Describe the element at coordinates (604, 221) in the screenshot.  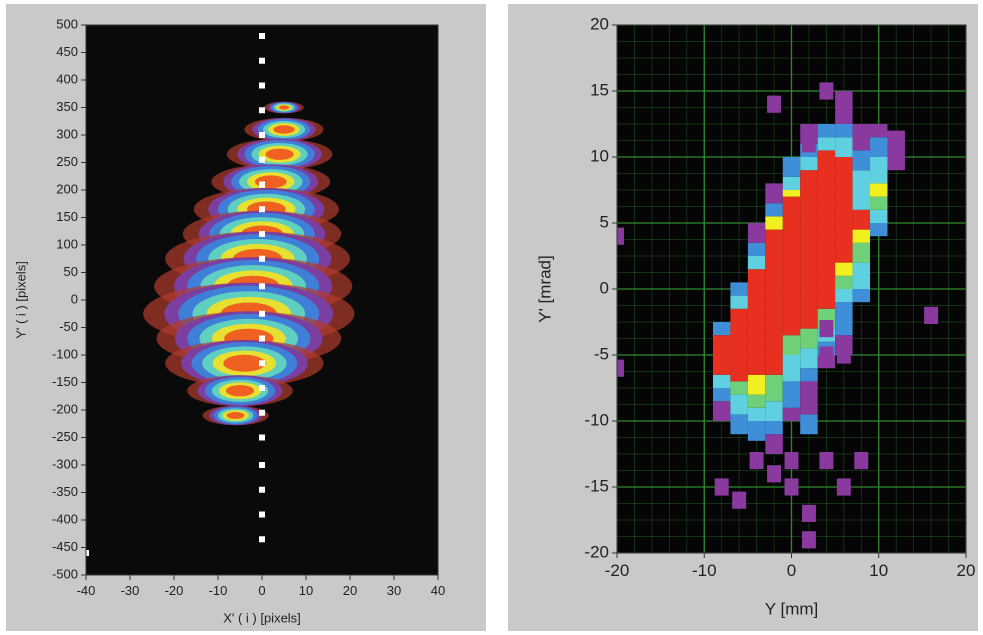
I see `y-tick-label: 5` at that location.